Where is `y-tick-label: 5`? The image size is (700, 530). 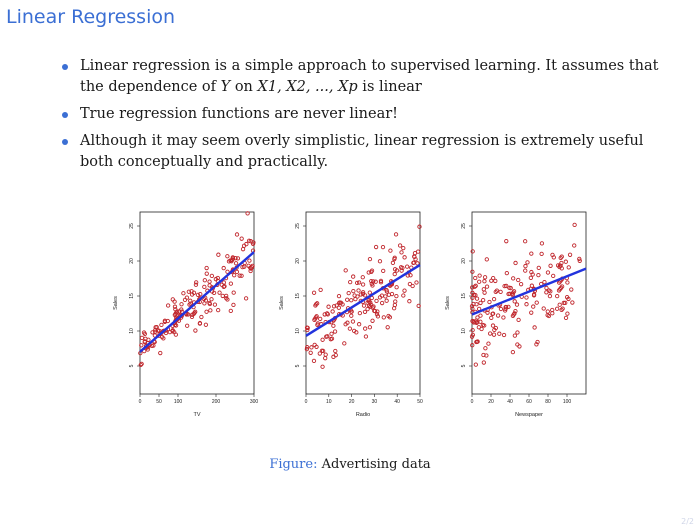 y-tick-label: 5 is located at coordinates (132, 365).